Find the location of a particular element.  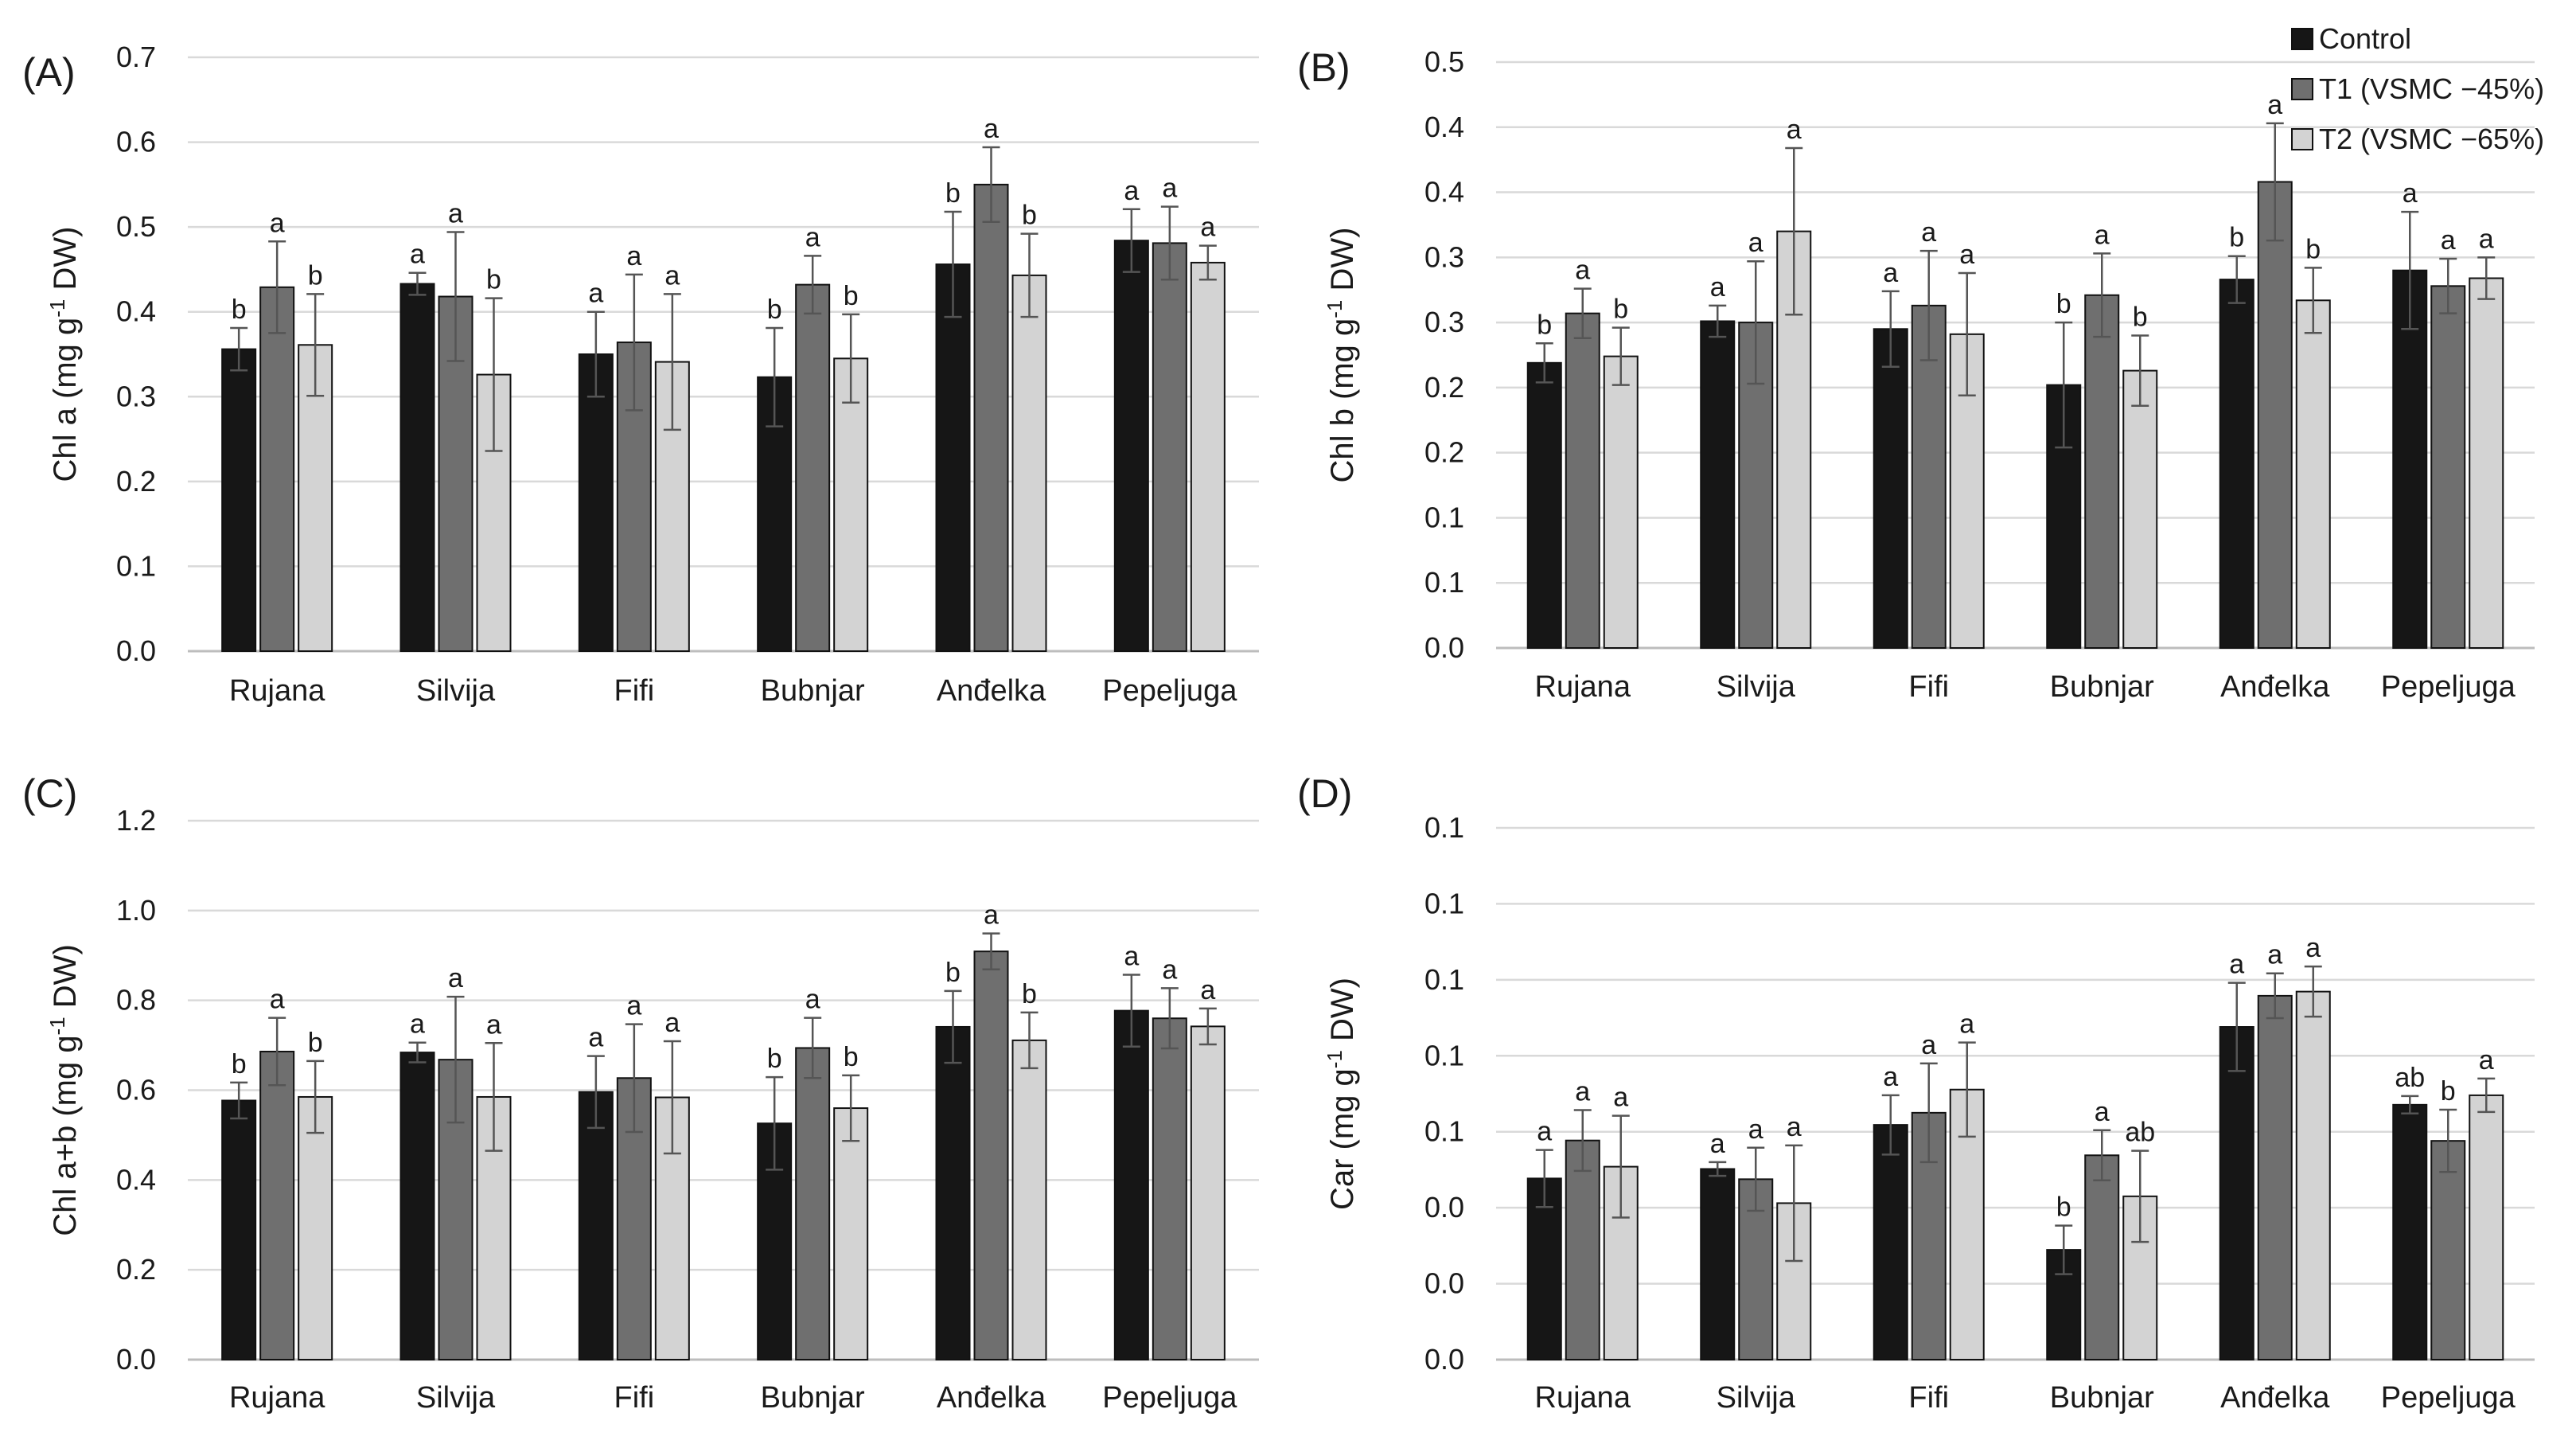

y-tick-label: 1.2 is located at coordinates (136, 820).